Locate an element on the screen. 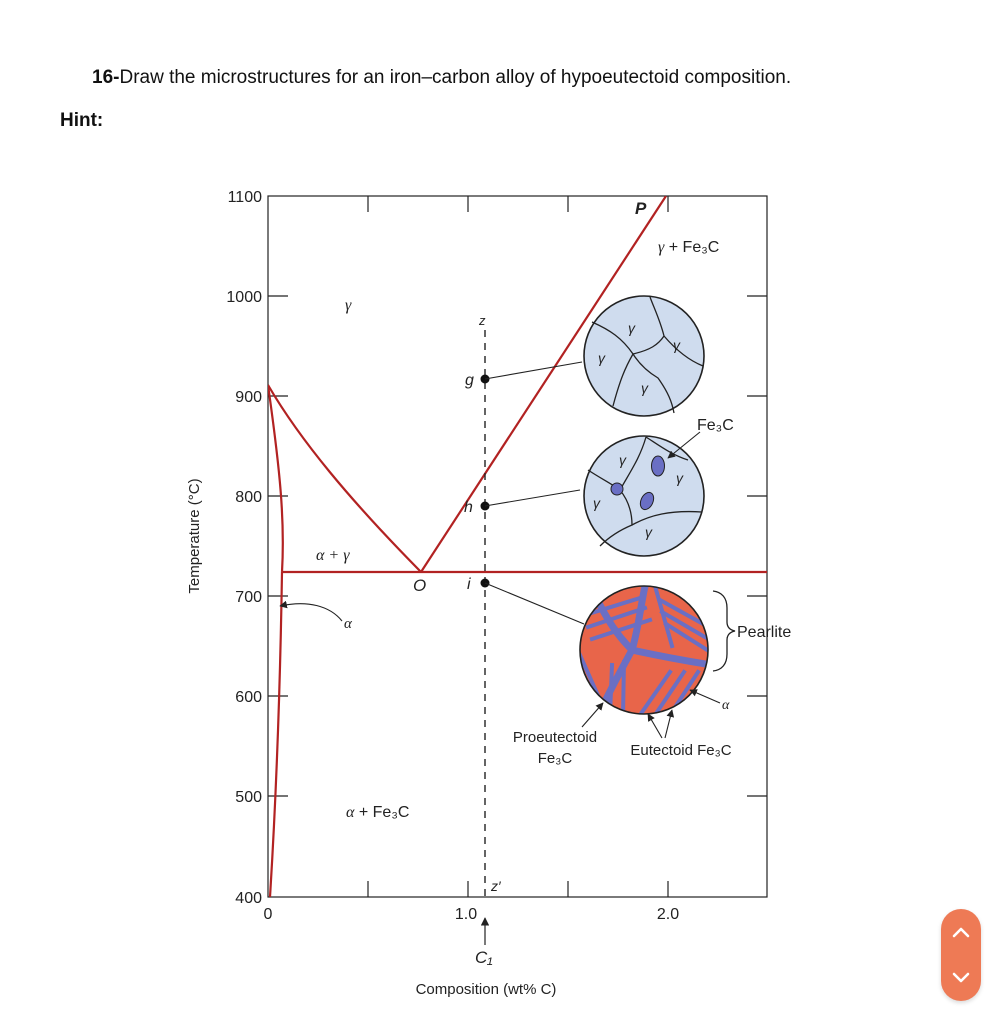 The width and height of the screenshot is (996, 1034). proeutectoid-label-line2: Fe₃C is located at coordinates (555, 758).